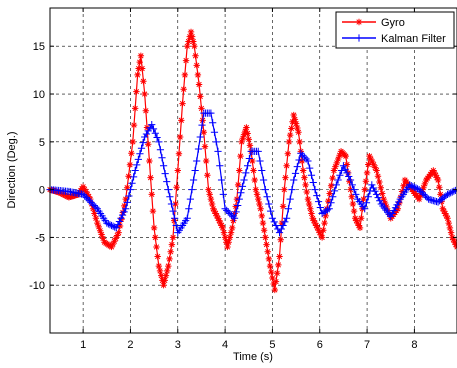 This screenshot has width=457, height=368. Describe the element at coordinates (178, 345) in the screenshot. I see `x-tick-label: 3` at that location.